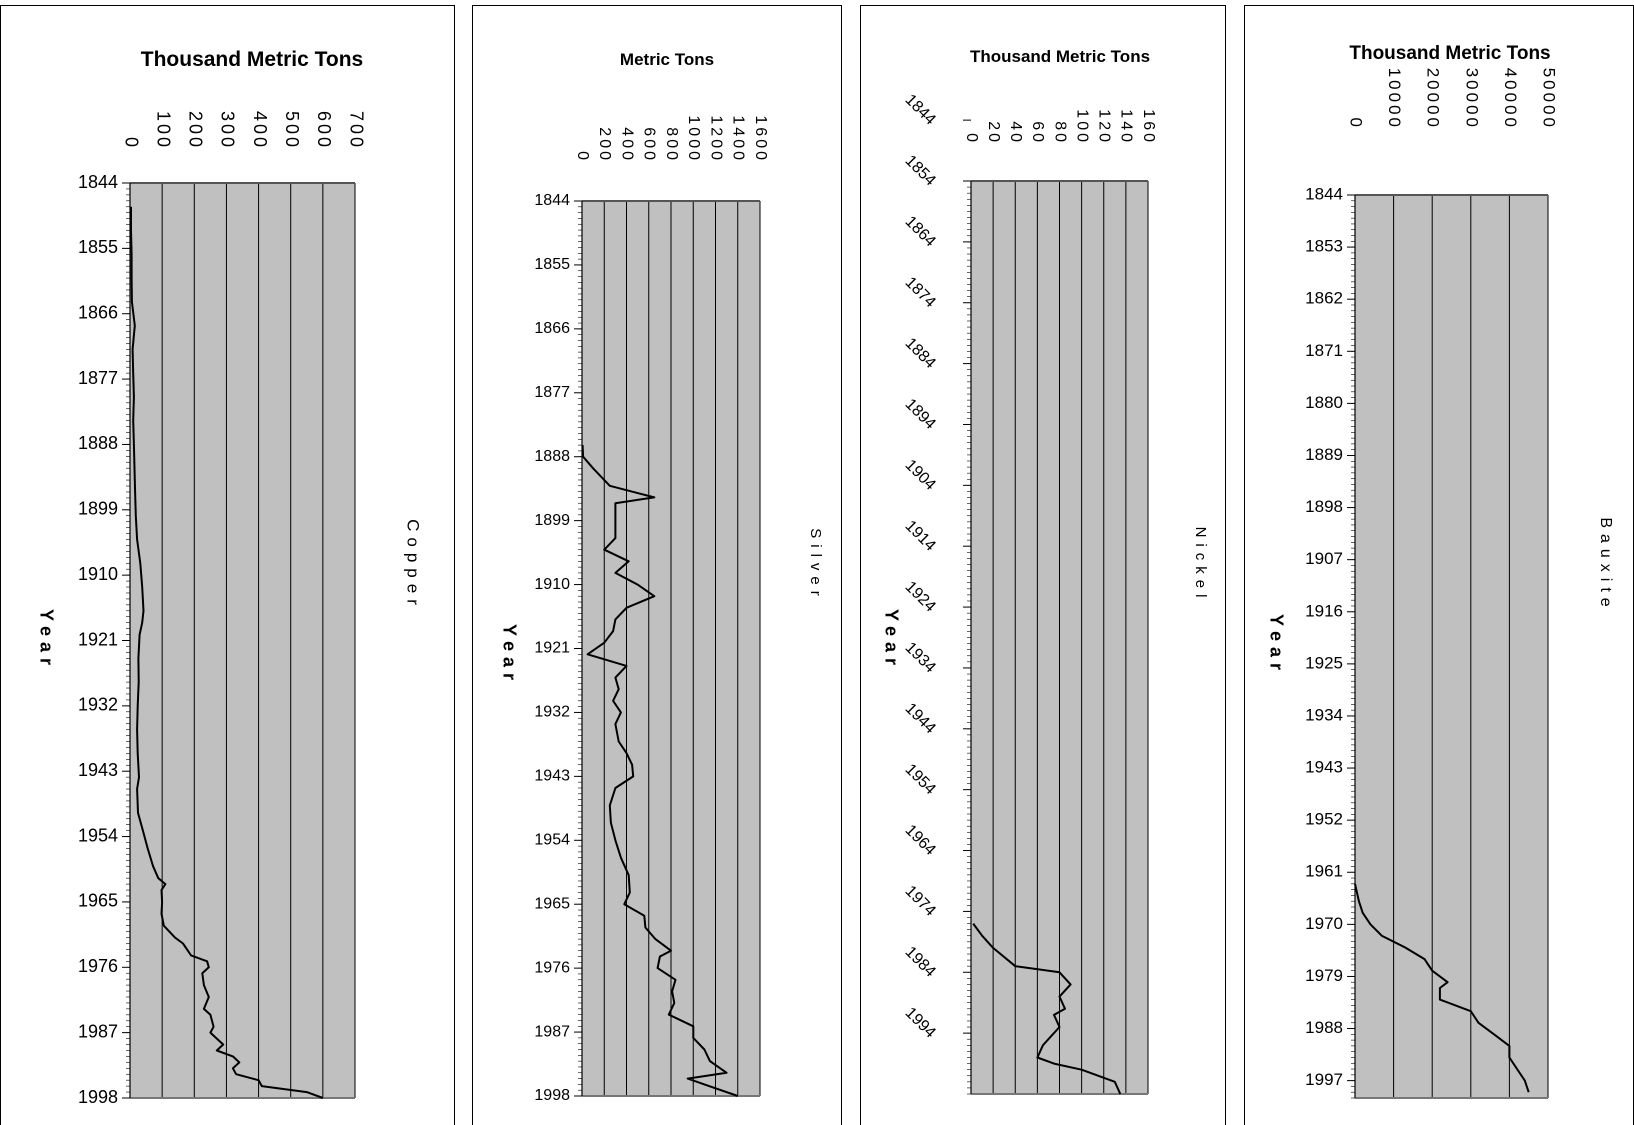 This screenshot has width=1634, height=1125. Describe the element at coordinates (1549, 99) in the screenshot. I see `x-tick-label: 50000` at that location.